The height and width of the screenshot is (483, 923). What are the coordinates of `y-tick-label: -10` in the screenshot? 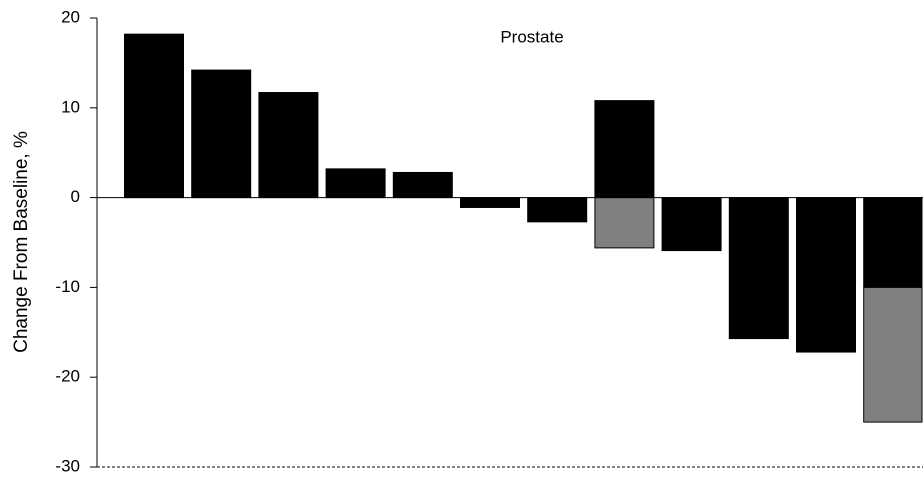 It's located at (67, 286).